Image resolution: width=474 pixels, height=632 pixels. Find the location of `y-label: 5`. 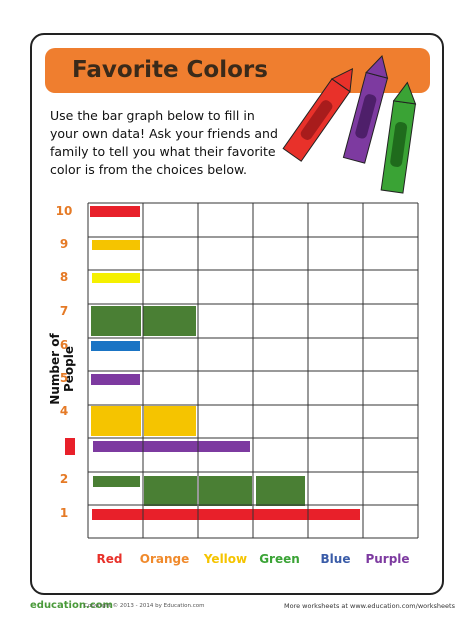

y-label: 5 is located at coordinates (64, 378).